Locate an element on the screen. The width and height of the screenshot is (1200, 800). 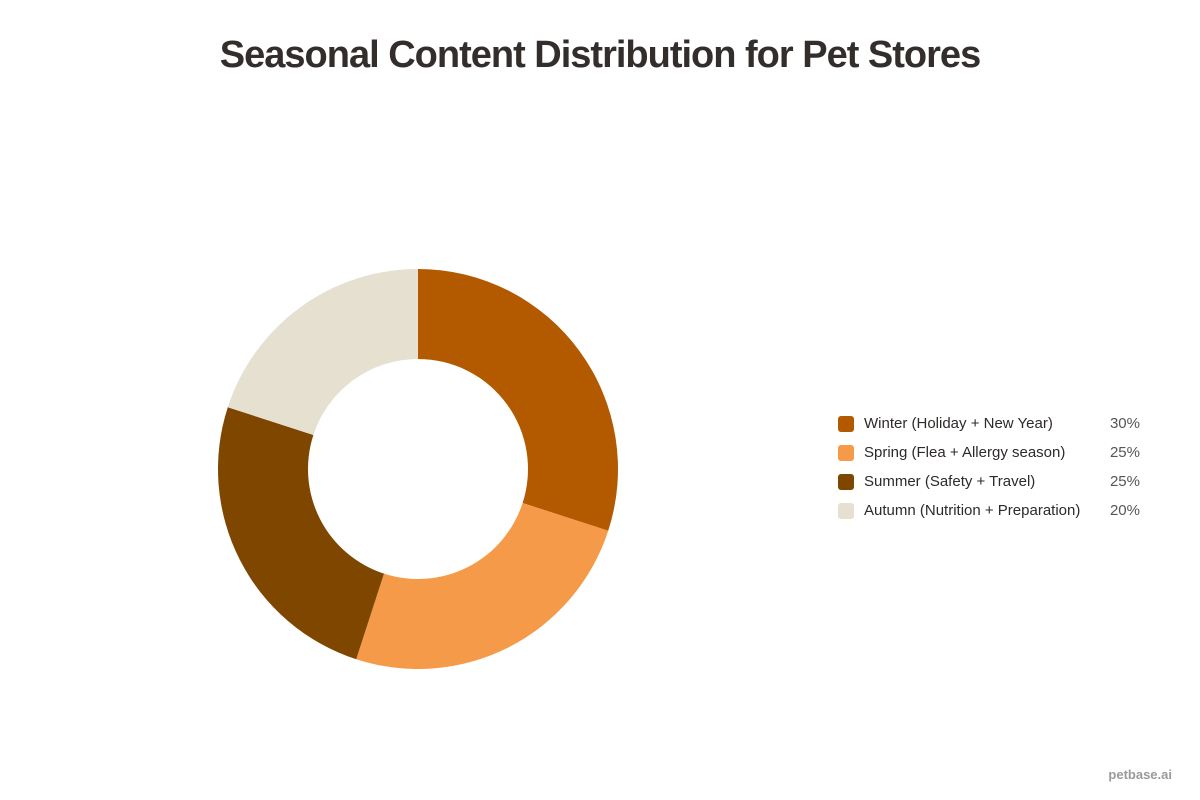
legend-label: Spring (Flea + Allergy season) is located at coordinates (965, 452).